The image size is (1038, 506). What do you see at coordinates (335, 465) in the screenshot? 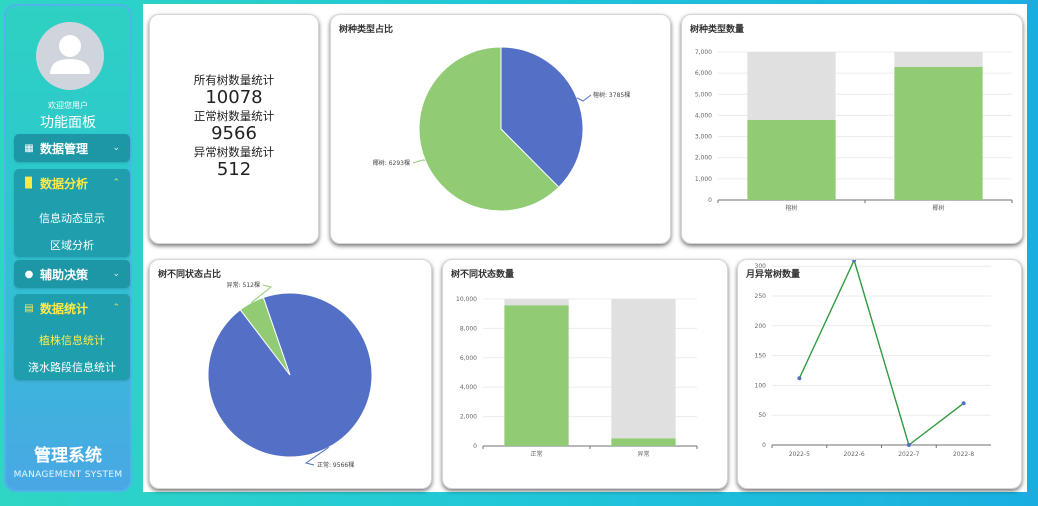
I see `pie-data-label: 正常: 9566棵` at bounding box center [335, 465].